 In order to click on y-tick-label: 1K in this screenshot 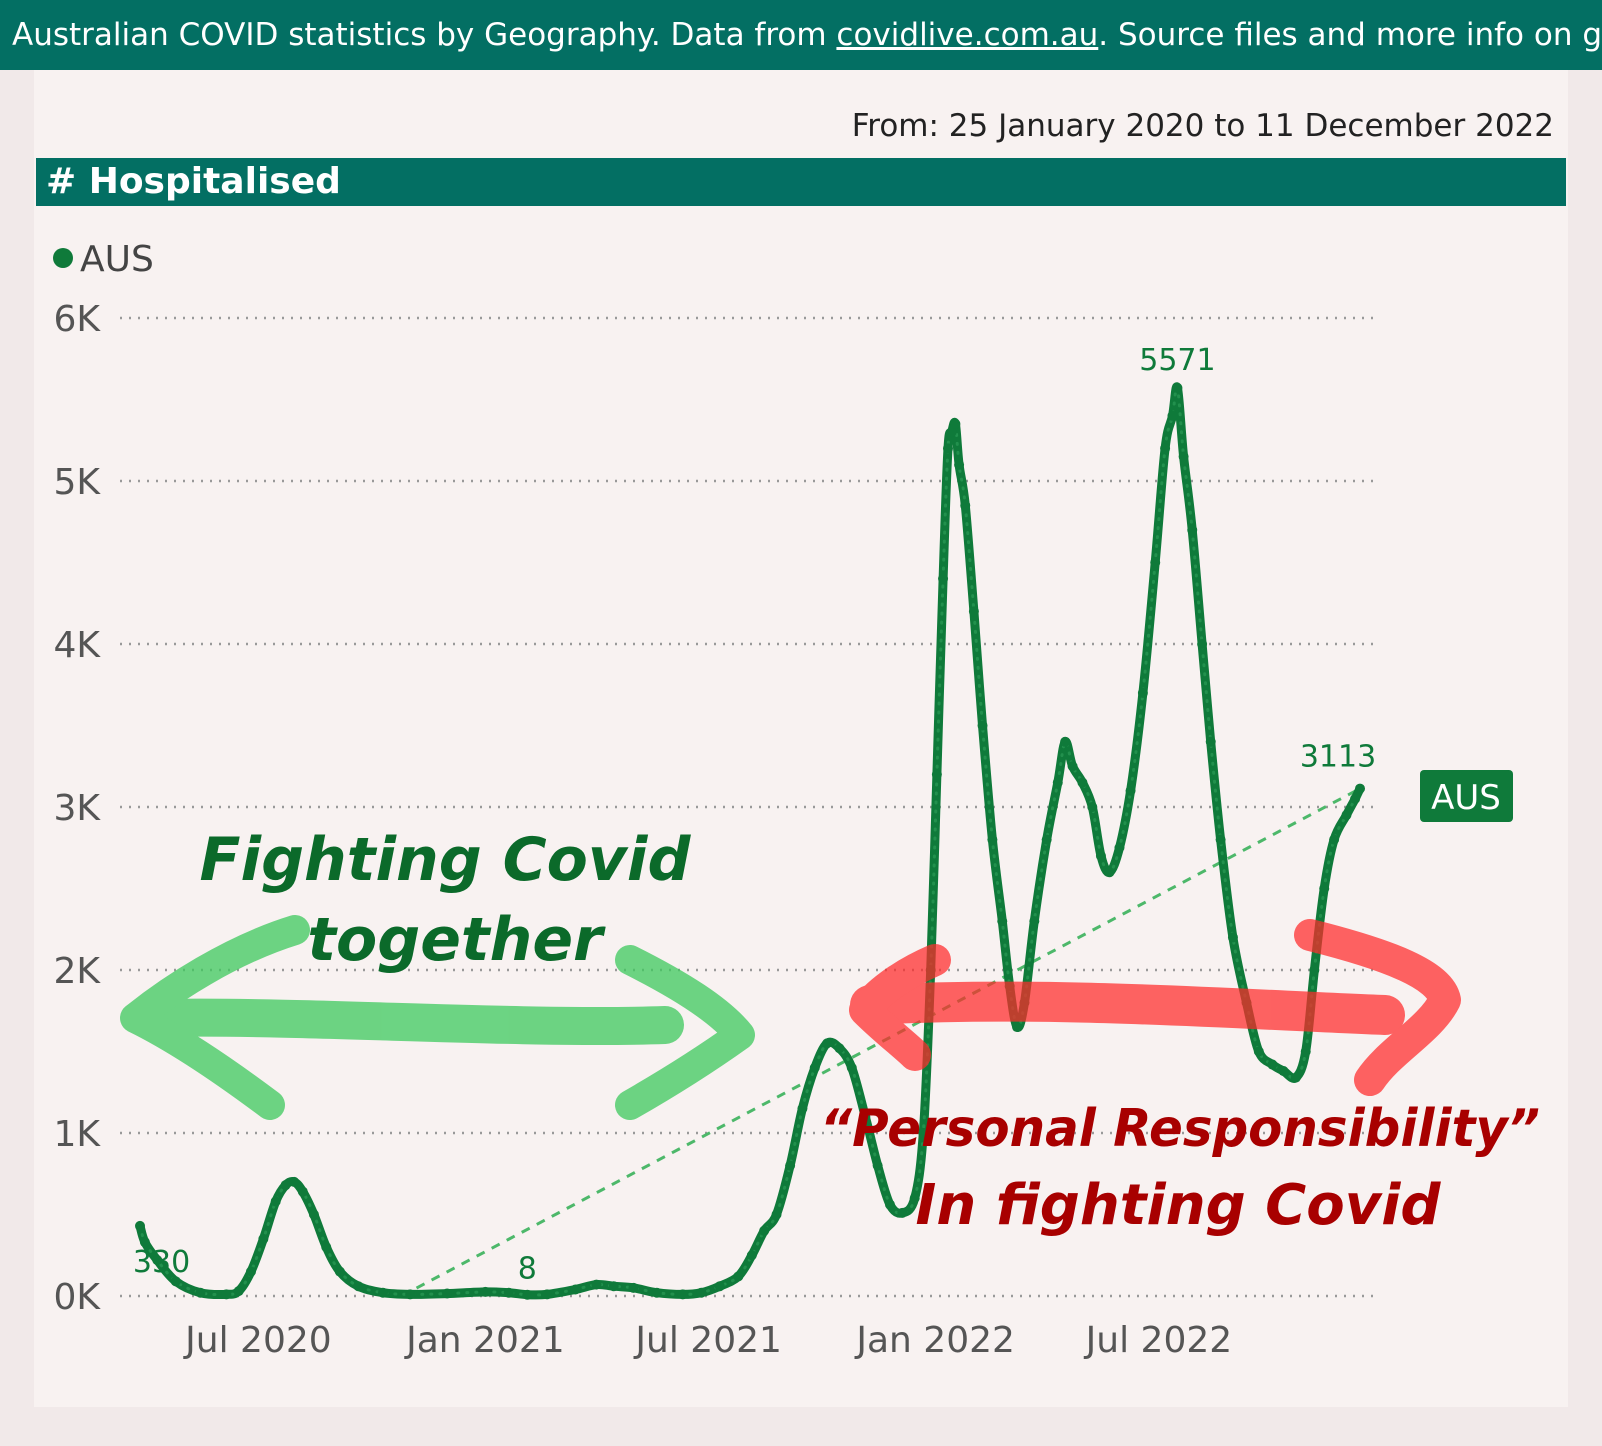, I will do `click(77, 1134)`.